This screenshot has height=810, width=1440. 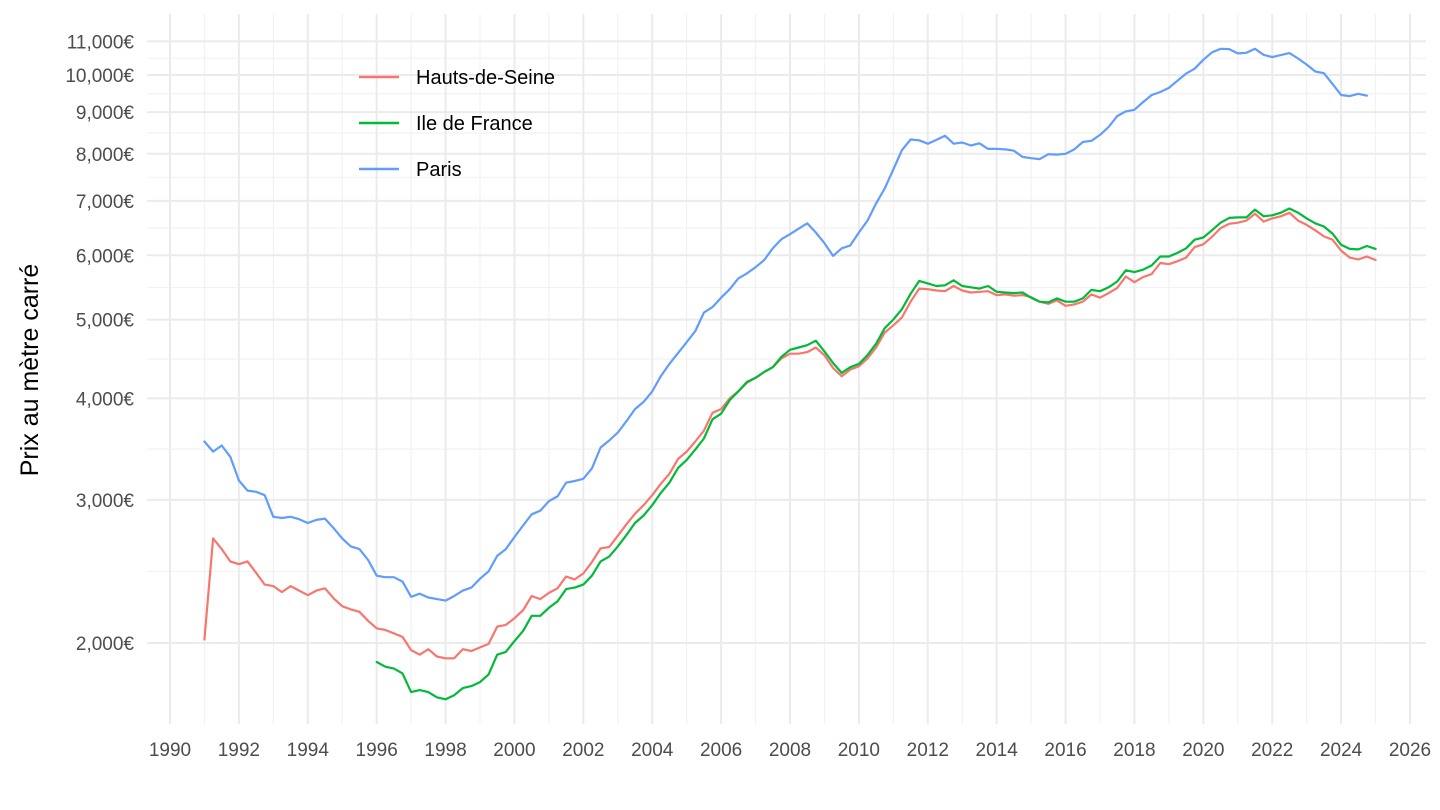 I want to click on x-tick-label: 2008, so click(x=790, y=750).